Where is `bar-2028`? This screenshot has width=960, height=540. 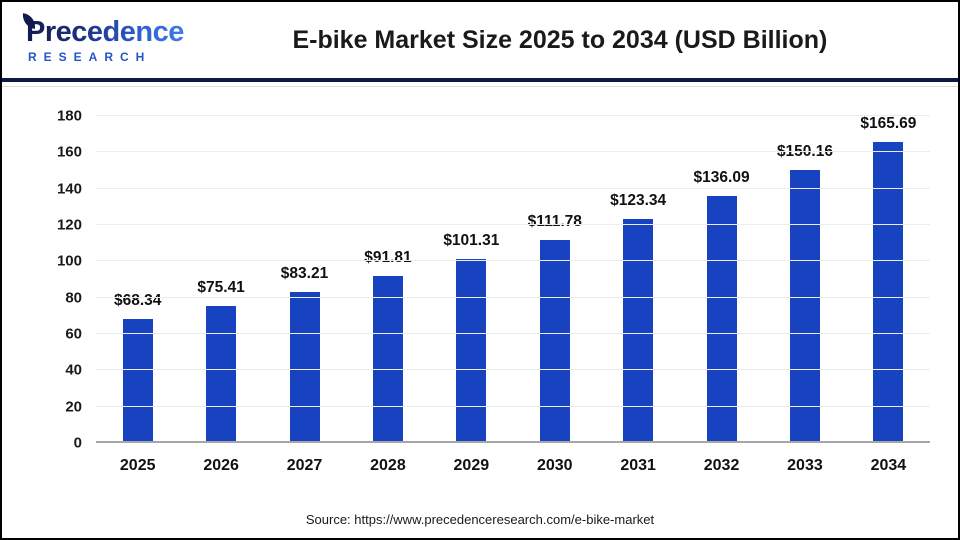 bar-2028 is located at coordinates (387, 359).